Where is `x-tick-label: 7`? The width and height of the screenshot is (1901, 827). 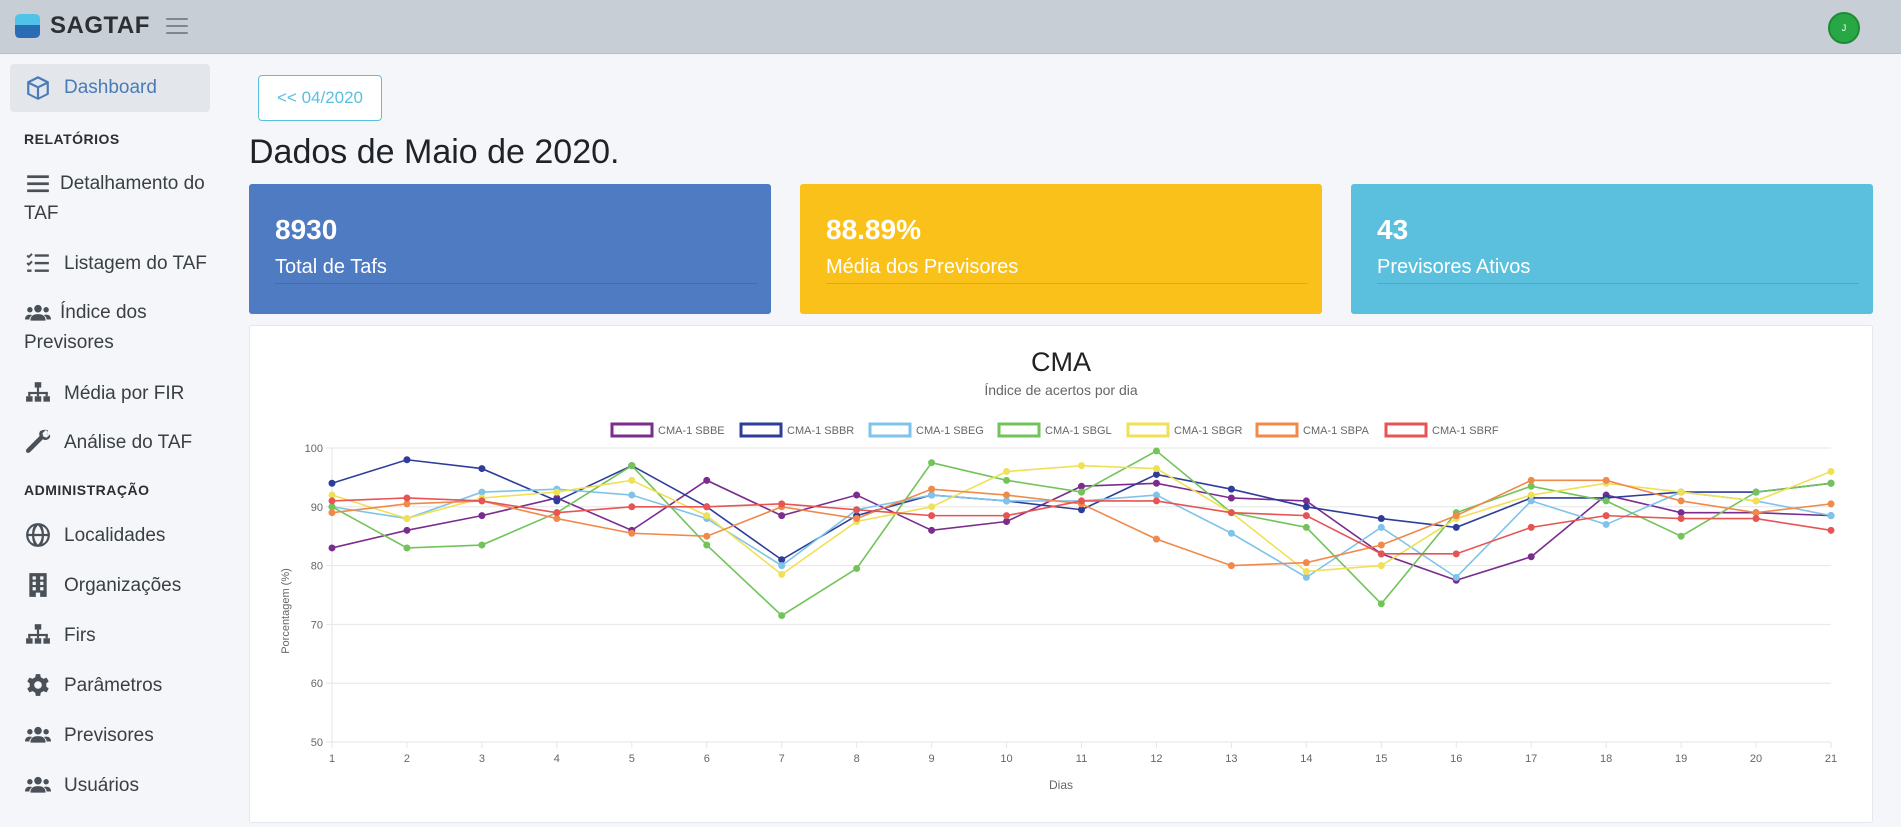 x-tick-label: 7 is located at coordinates (782, 759).